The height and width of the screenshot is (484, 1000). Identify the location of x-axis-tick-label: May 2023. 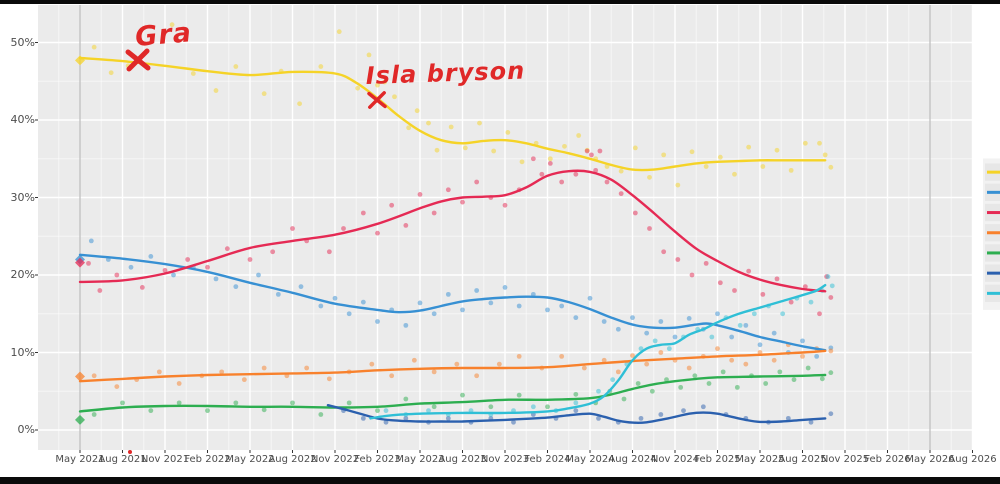
(420, 459).